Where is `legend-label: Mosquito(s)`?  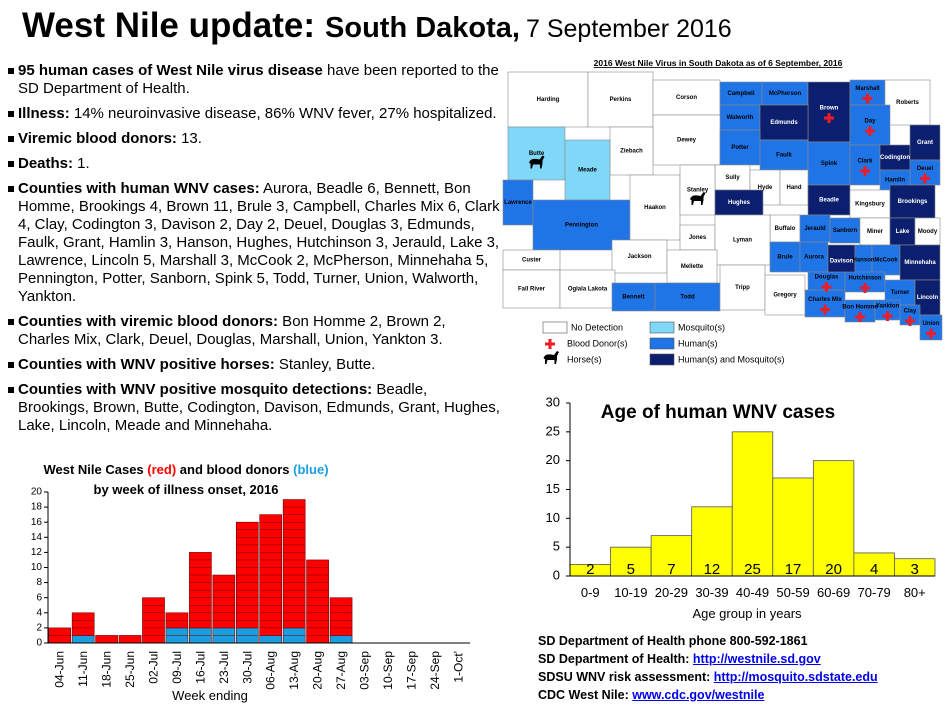 legend-label: Mosquito(s) is located at coordinates (701, 327).